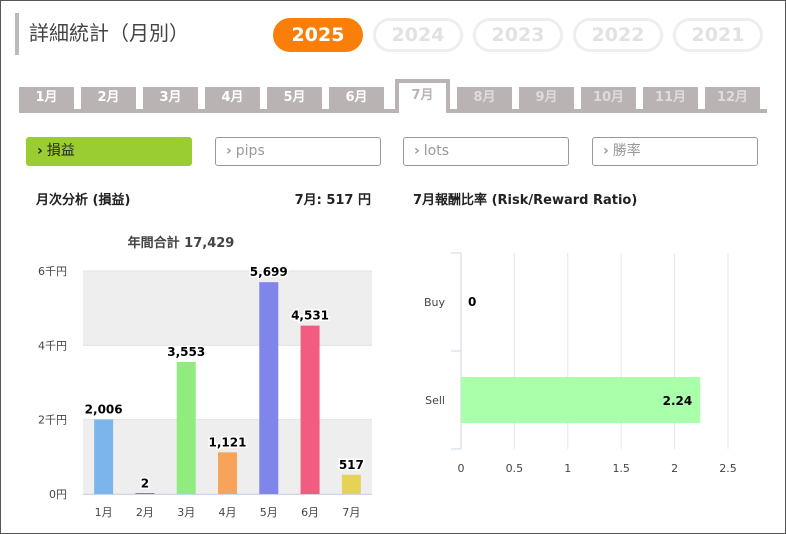  What do you see at coordinates (145, 512) in the screenshot?
I see `x-tick-label: 2月` at bounding box center [145, 512].